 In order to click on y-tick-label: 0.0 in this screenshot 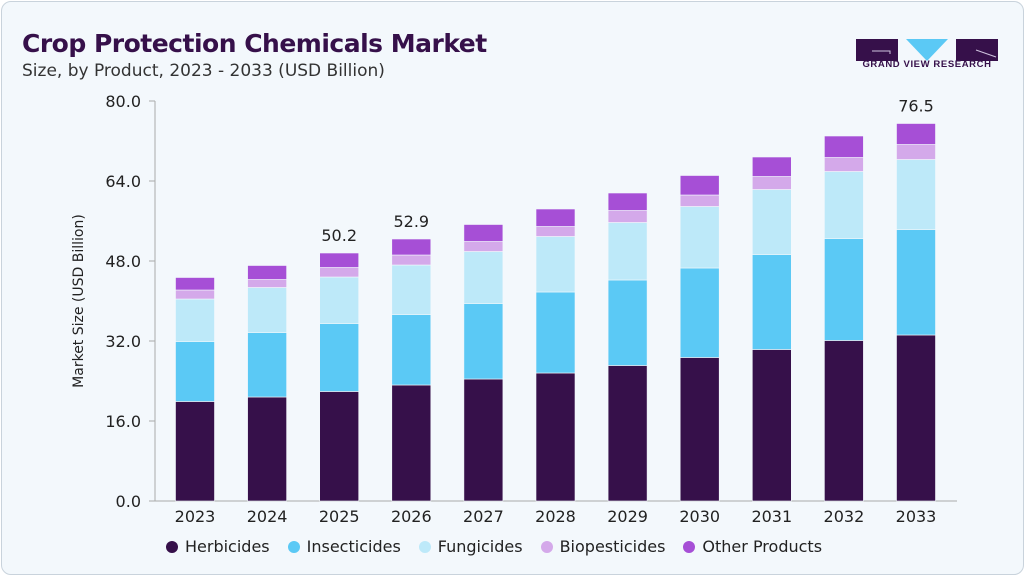, I will do `click(128, 501)`.